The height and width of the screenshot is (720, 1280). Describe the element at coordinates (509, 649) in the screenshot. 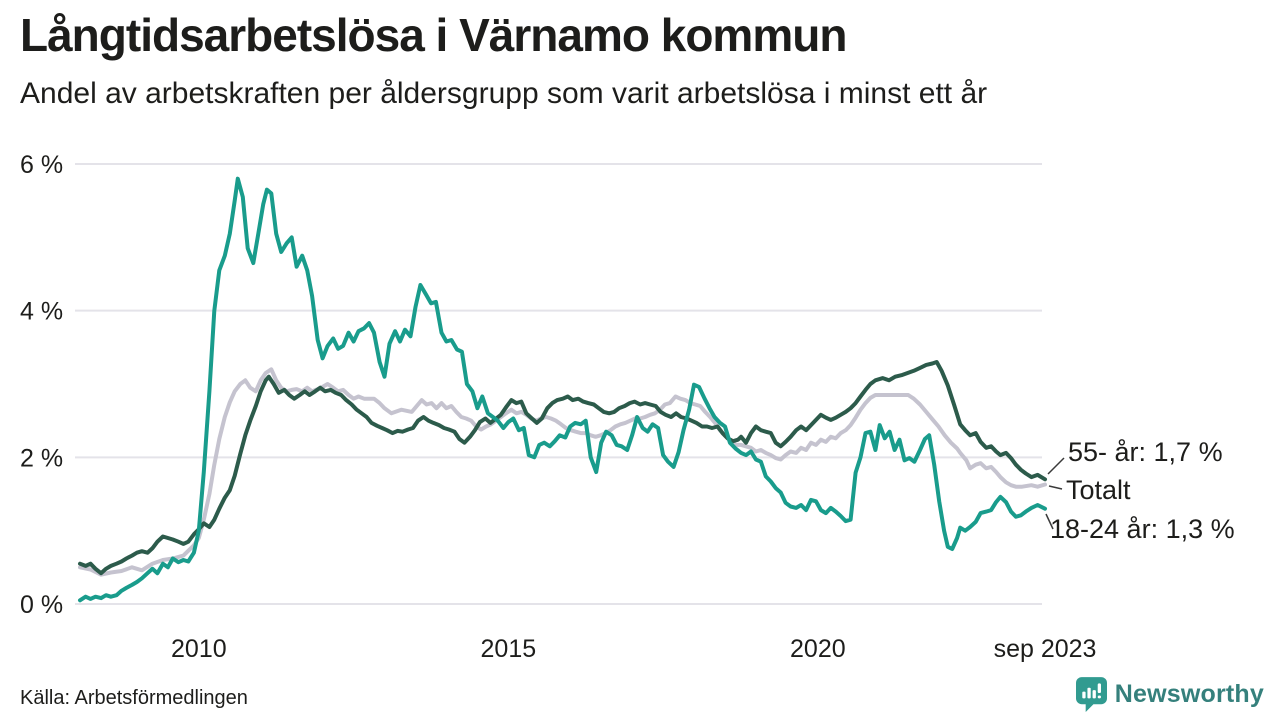

I see `x-tick-label: 2015` at that location.